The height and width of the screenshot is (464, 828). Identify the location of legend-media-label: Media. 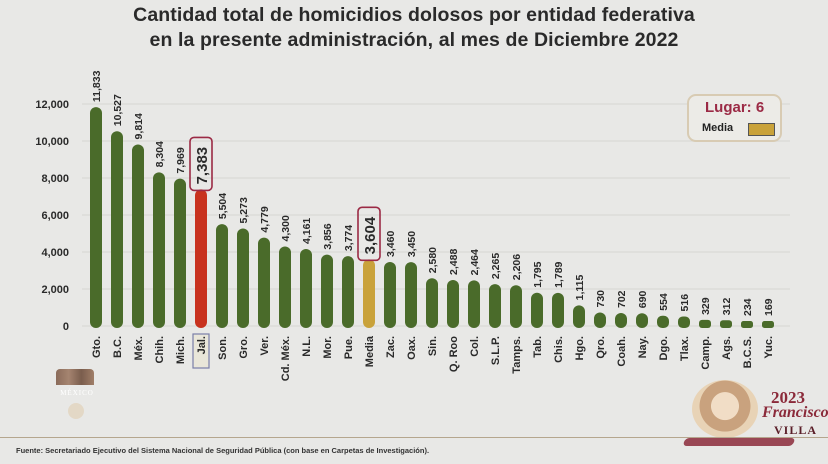
(718, 128).